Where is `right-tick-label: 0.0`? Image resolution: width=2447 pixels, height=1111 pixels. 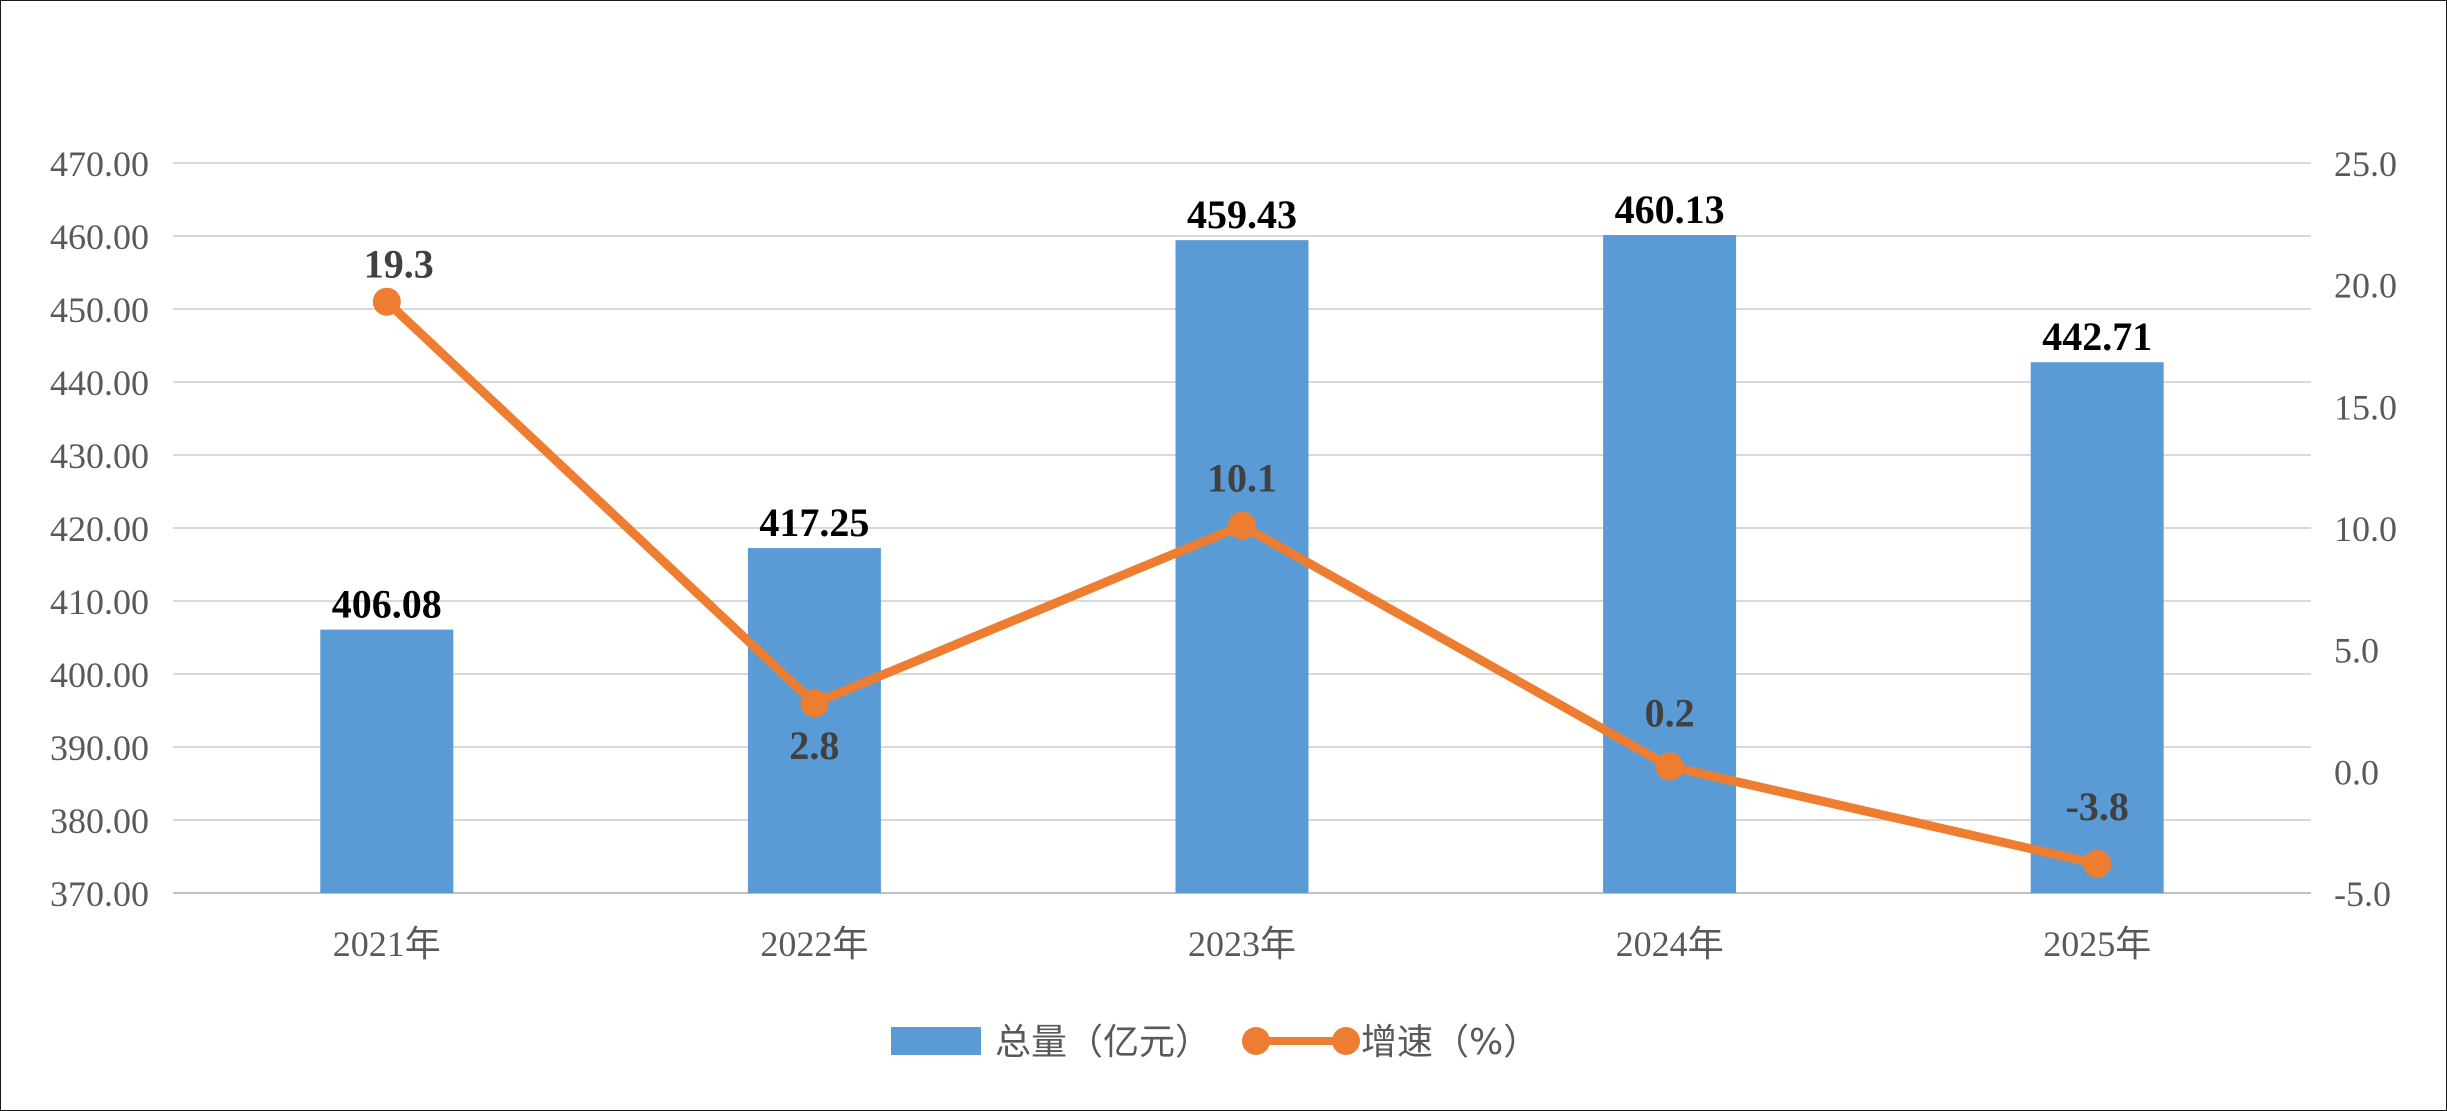 right-tick-label: 0.0 is located at coordinates (2356, 772).